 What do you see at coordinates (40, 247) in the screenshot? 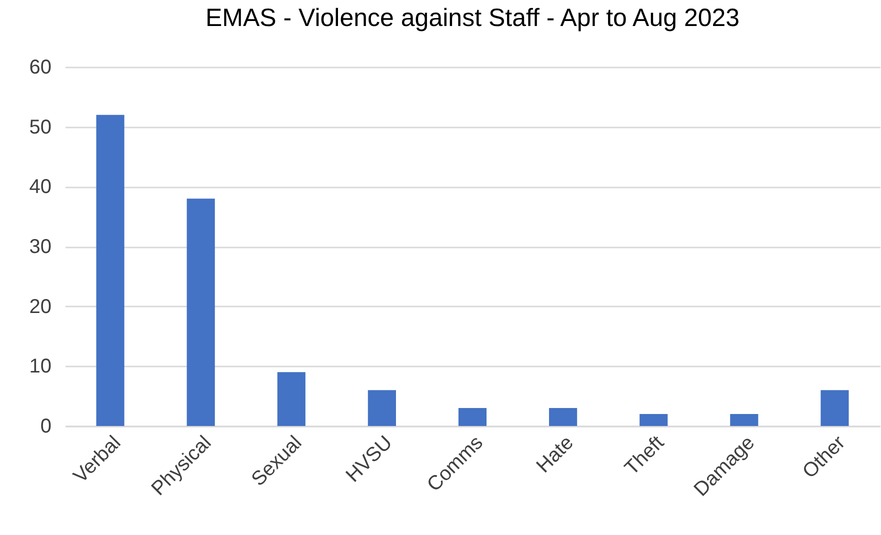
I see `y-tick-label: 30` at bounding box center [40, 247].